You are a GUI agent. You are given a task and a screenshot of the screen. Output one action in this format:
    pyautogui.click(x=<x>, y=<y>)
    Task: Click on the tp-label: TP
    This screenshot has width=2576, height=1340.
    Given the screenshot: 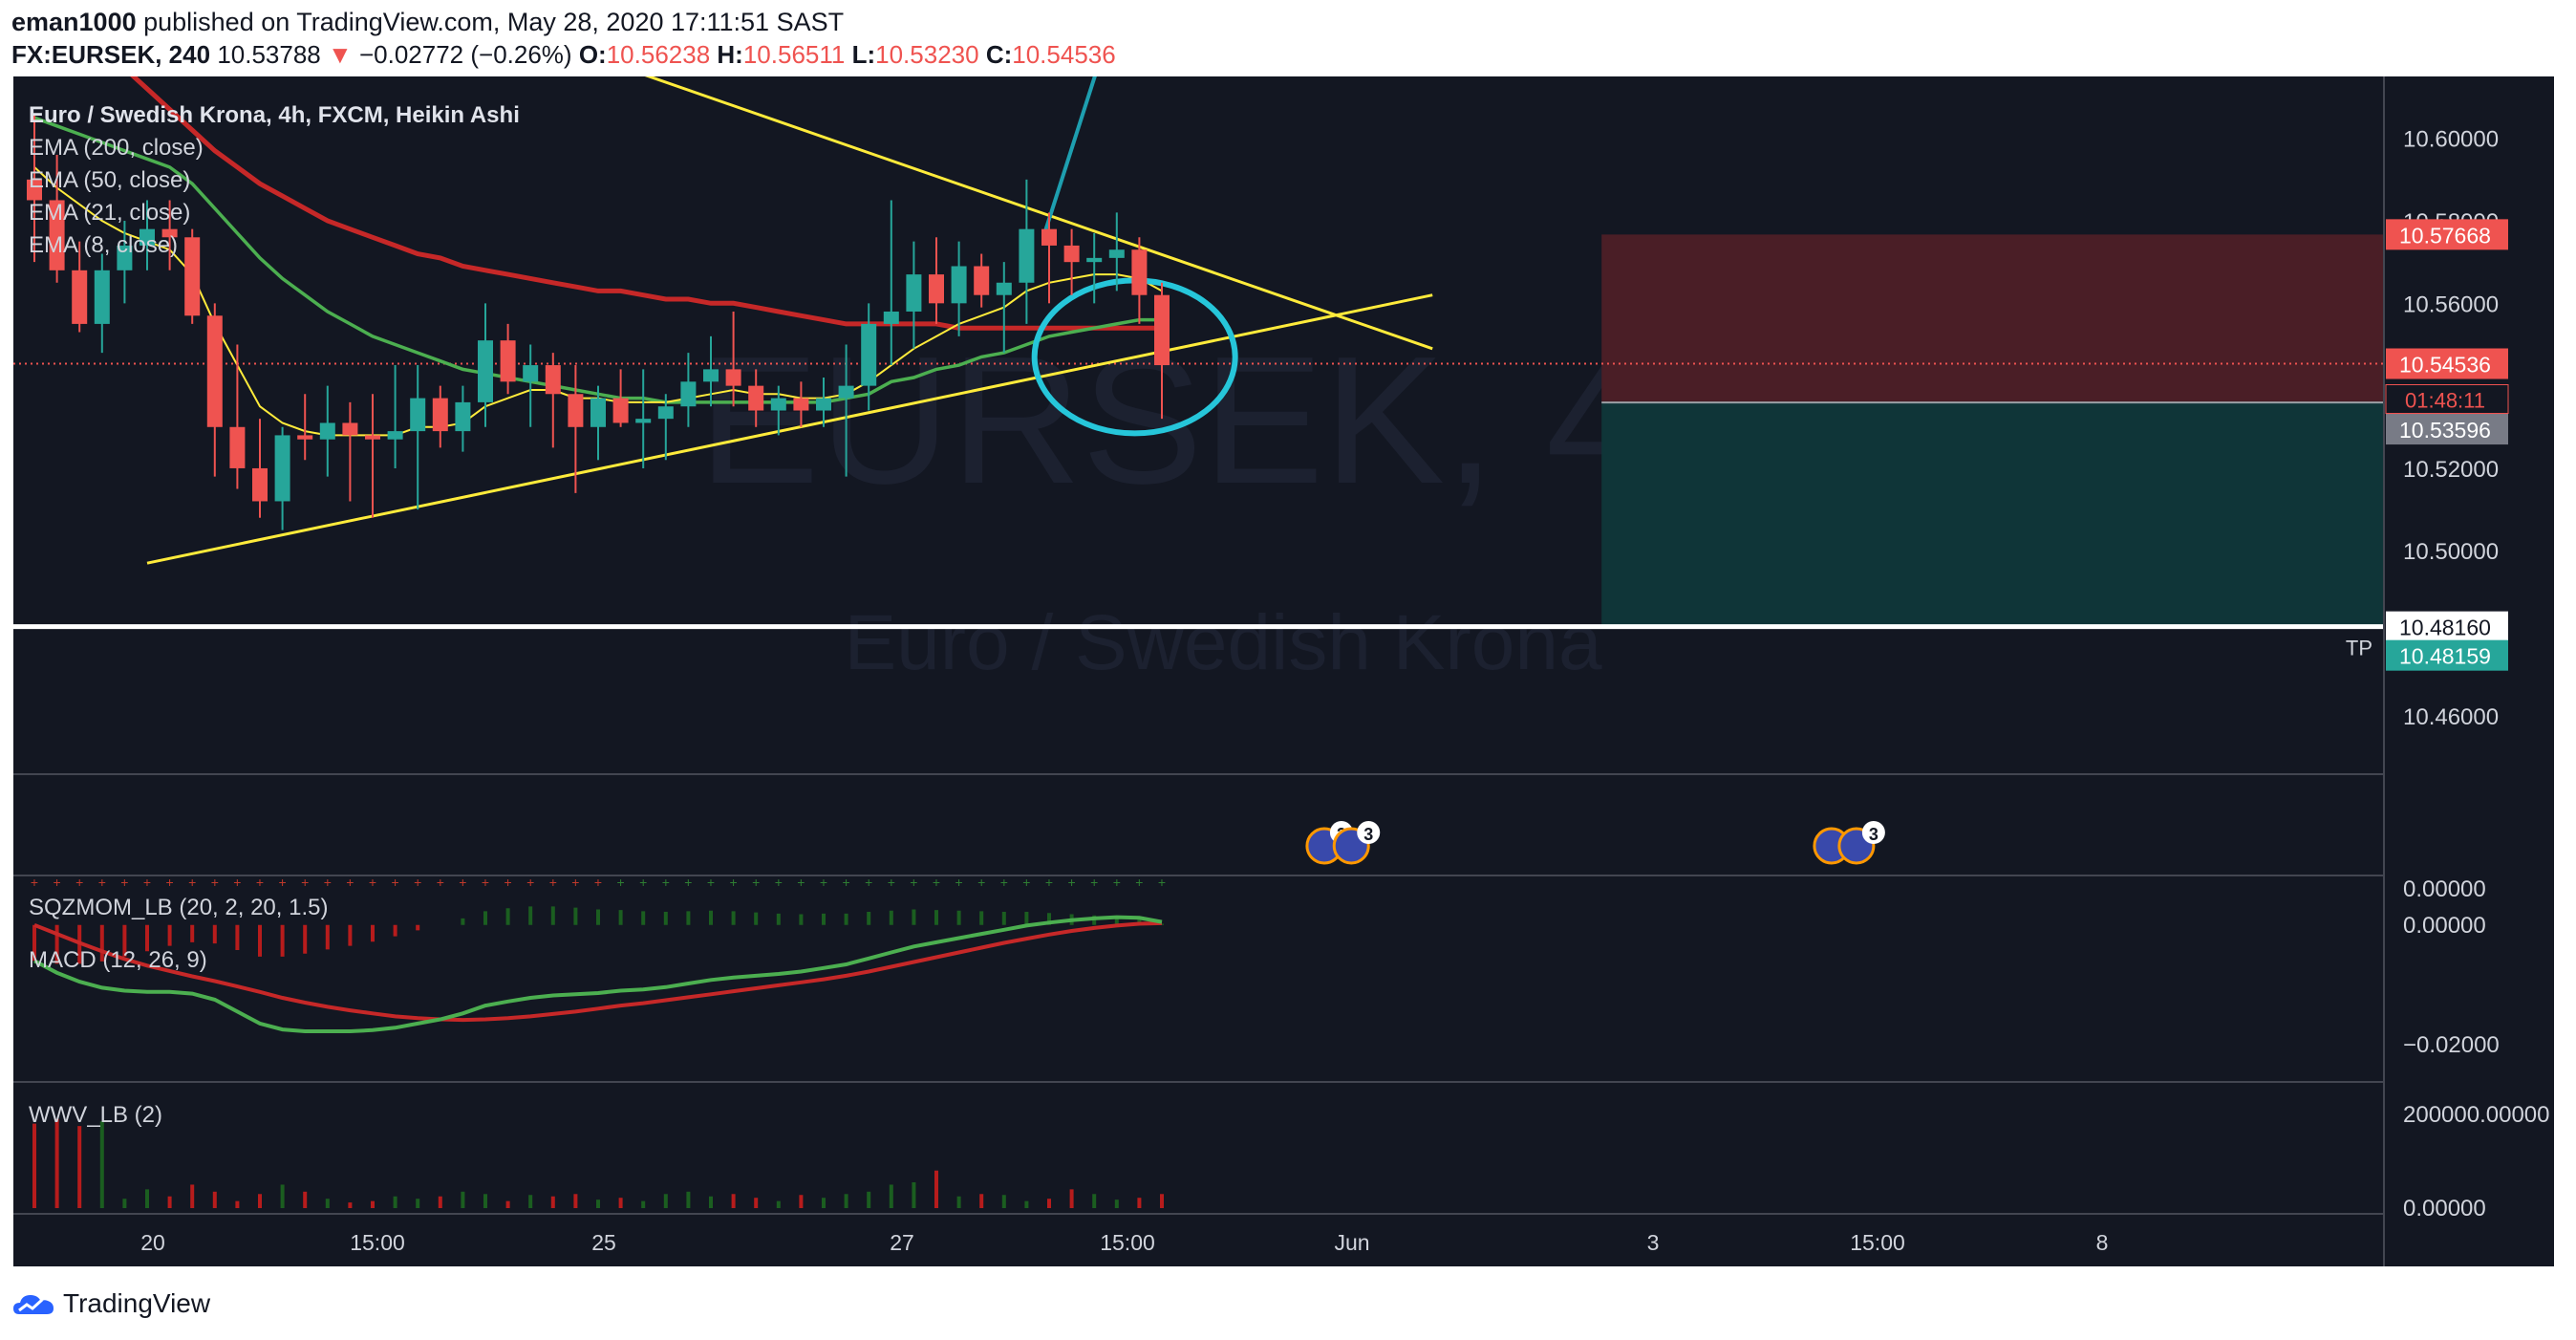 What is the action you would take?
    pyautogui.click(x=2359, y=648)
    